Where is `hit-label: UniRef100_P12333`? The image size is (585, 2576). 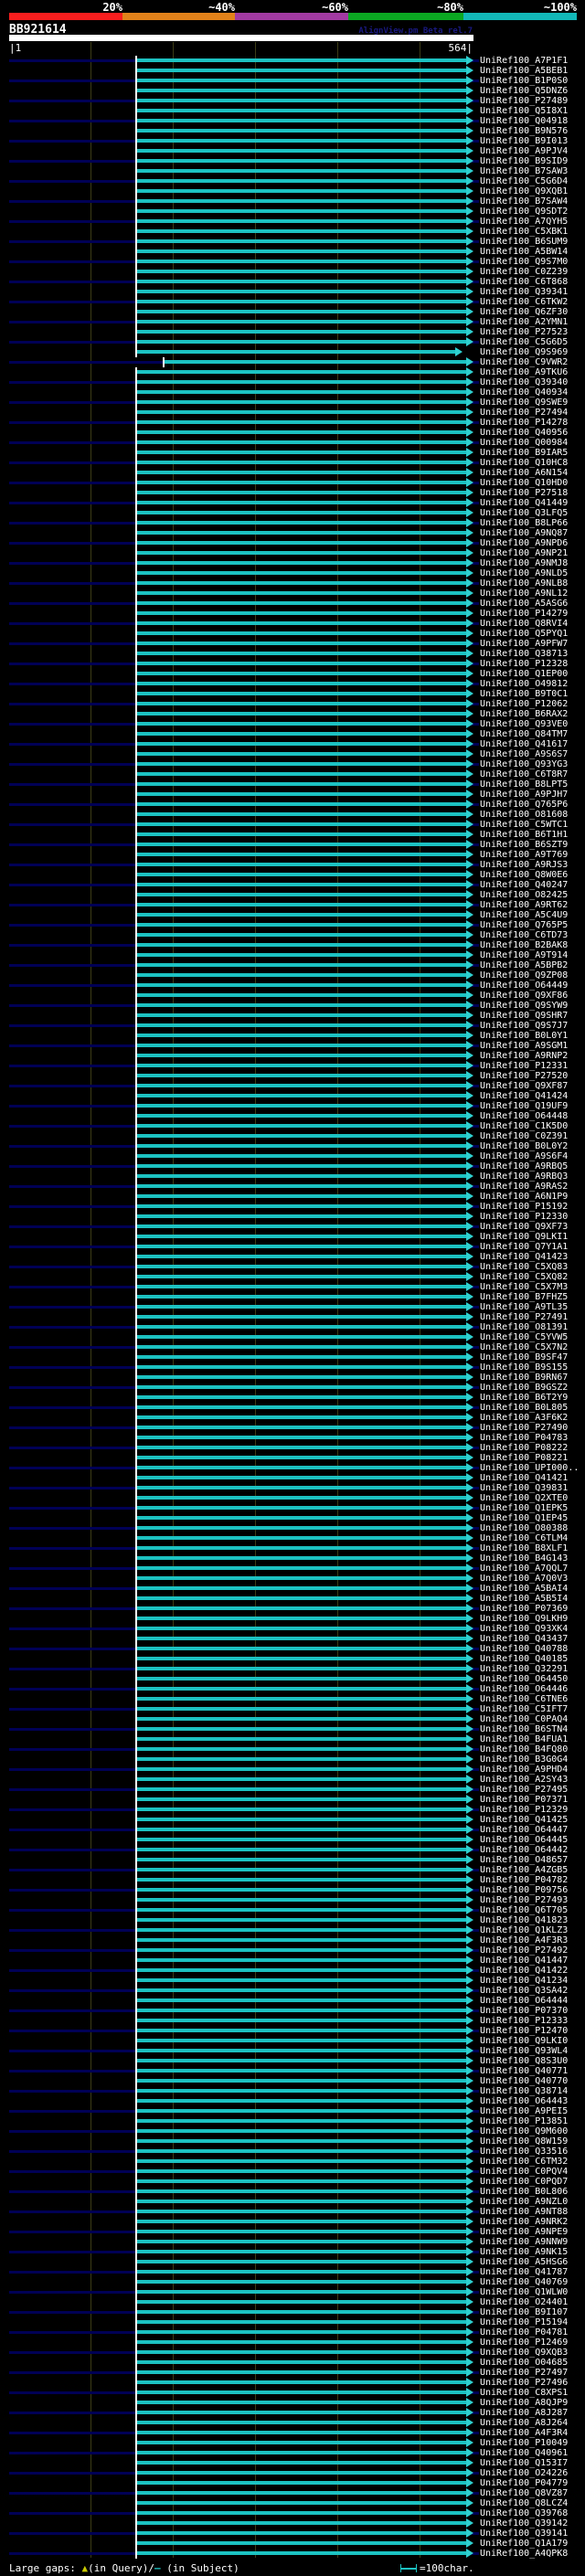 hit-label: UniRef100_P12333 is located at coordinates (524, 2021).